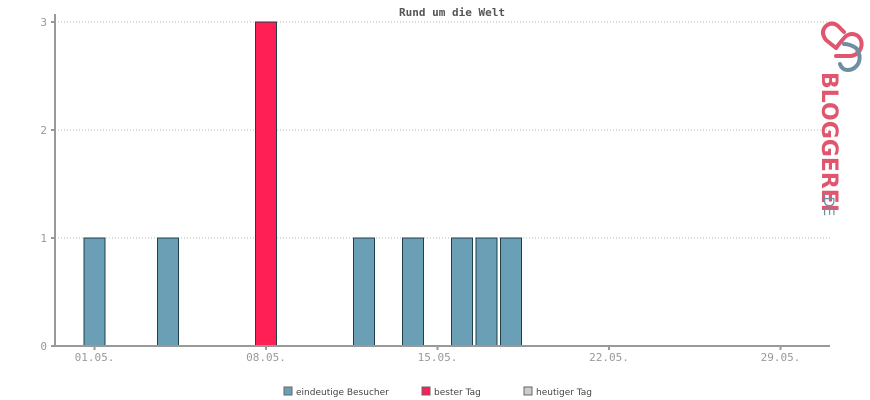 This screenshot has height=400, width=870. I want to click on legend-label: eindeutige Besucher, so click(342, 393).